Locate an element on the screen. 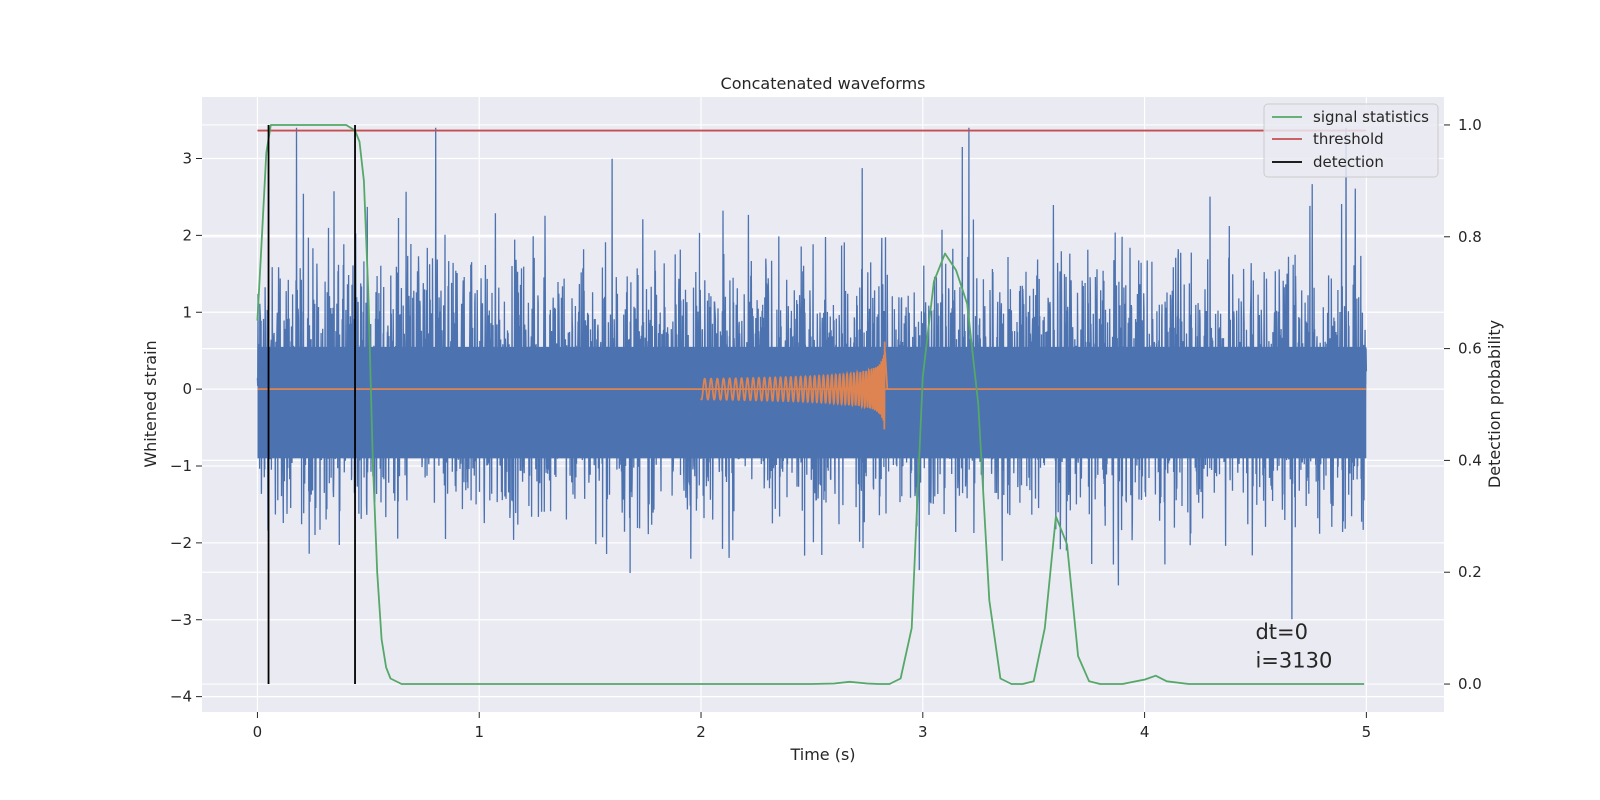  y-tick-label: 0 is located at coordinates (187, 389).